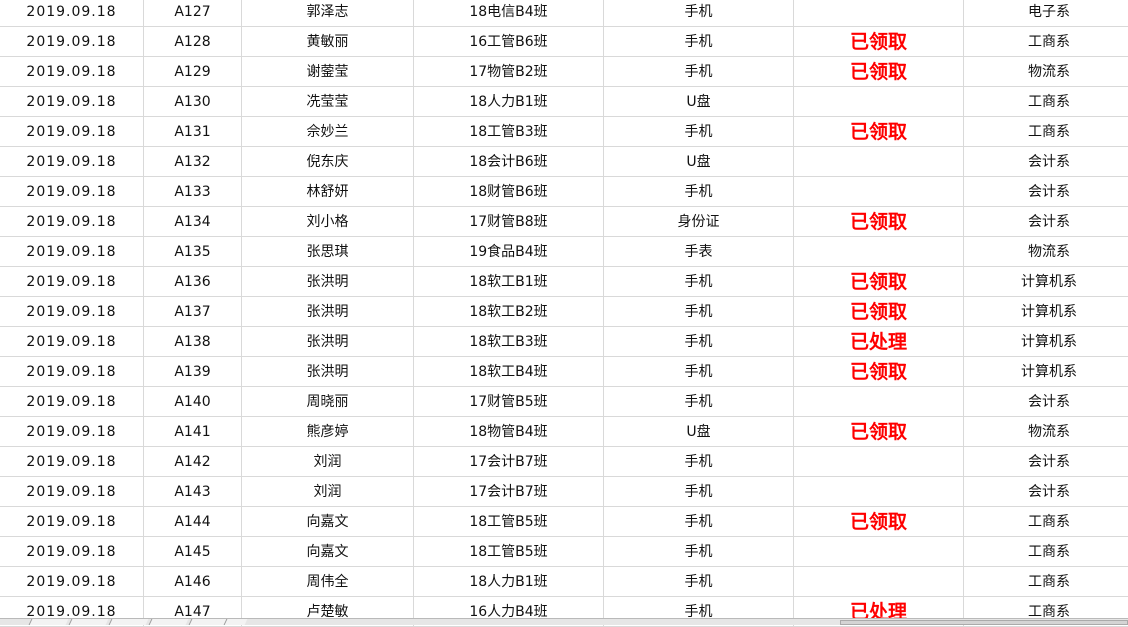 The height and width of the screenshot is (627, 1128). I want to click on class-cell: 18财管B6班, so click(509, 191).